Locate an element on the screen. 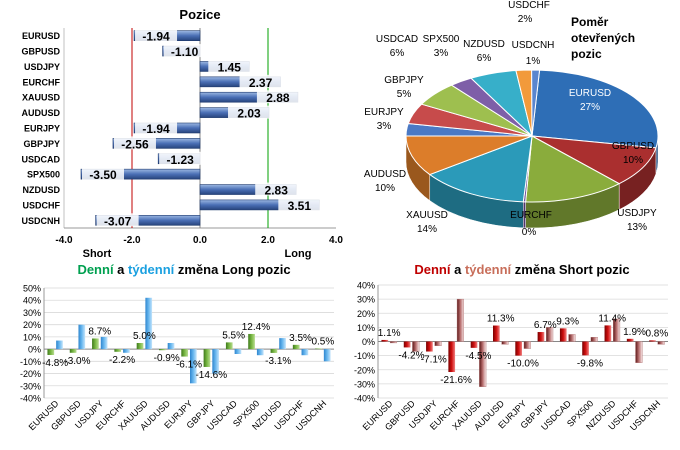 The image size is (680, 450). long-daily-bar-eurchf is located at coordinates (118, 350).